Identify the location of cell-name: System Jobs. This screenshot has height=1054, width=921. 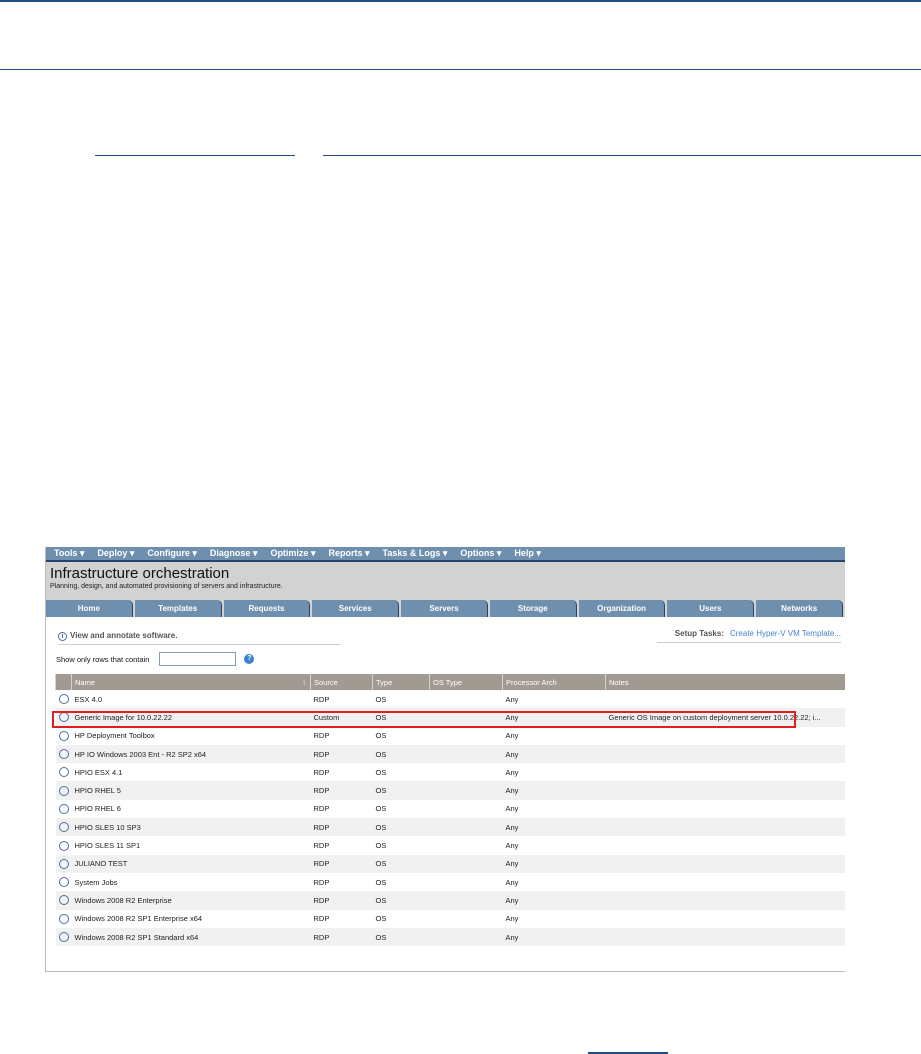
(96, 882).